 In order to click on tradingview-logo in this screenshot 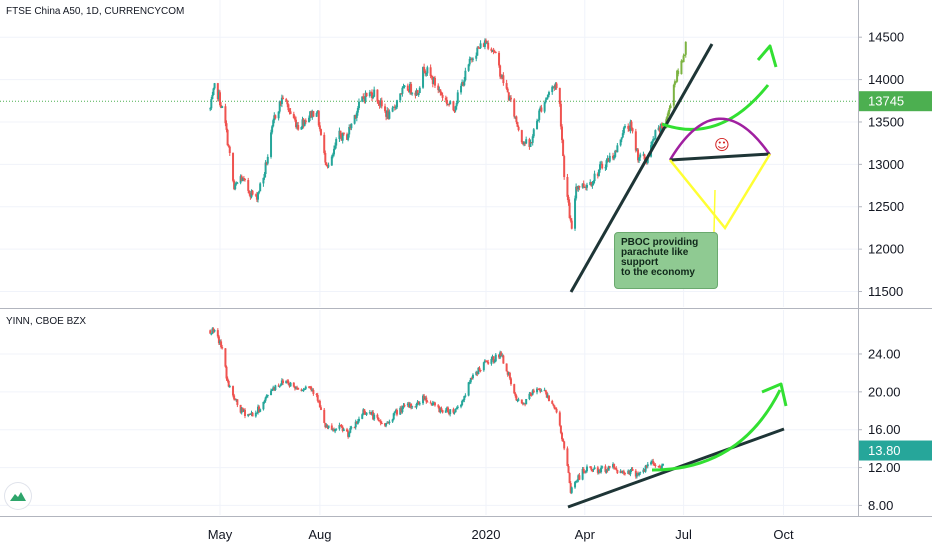, I will do `click(18, 496)`.